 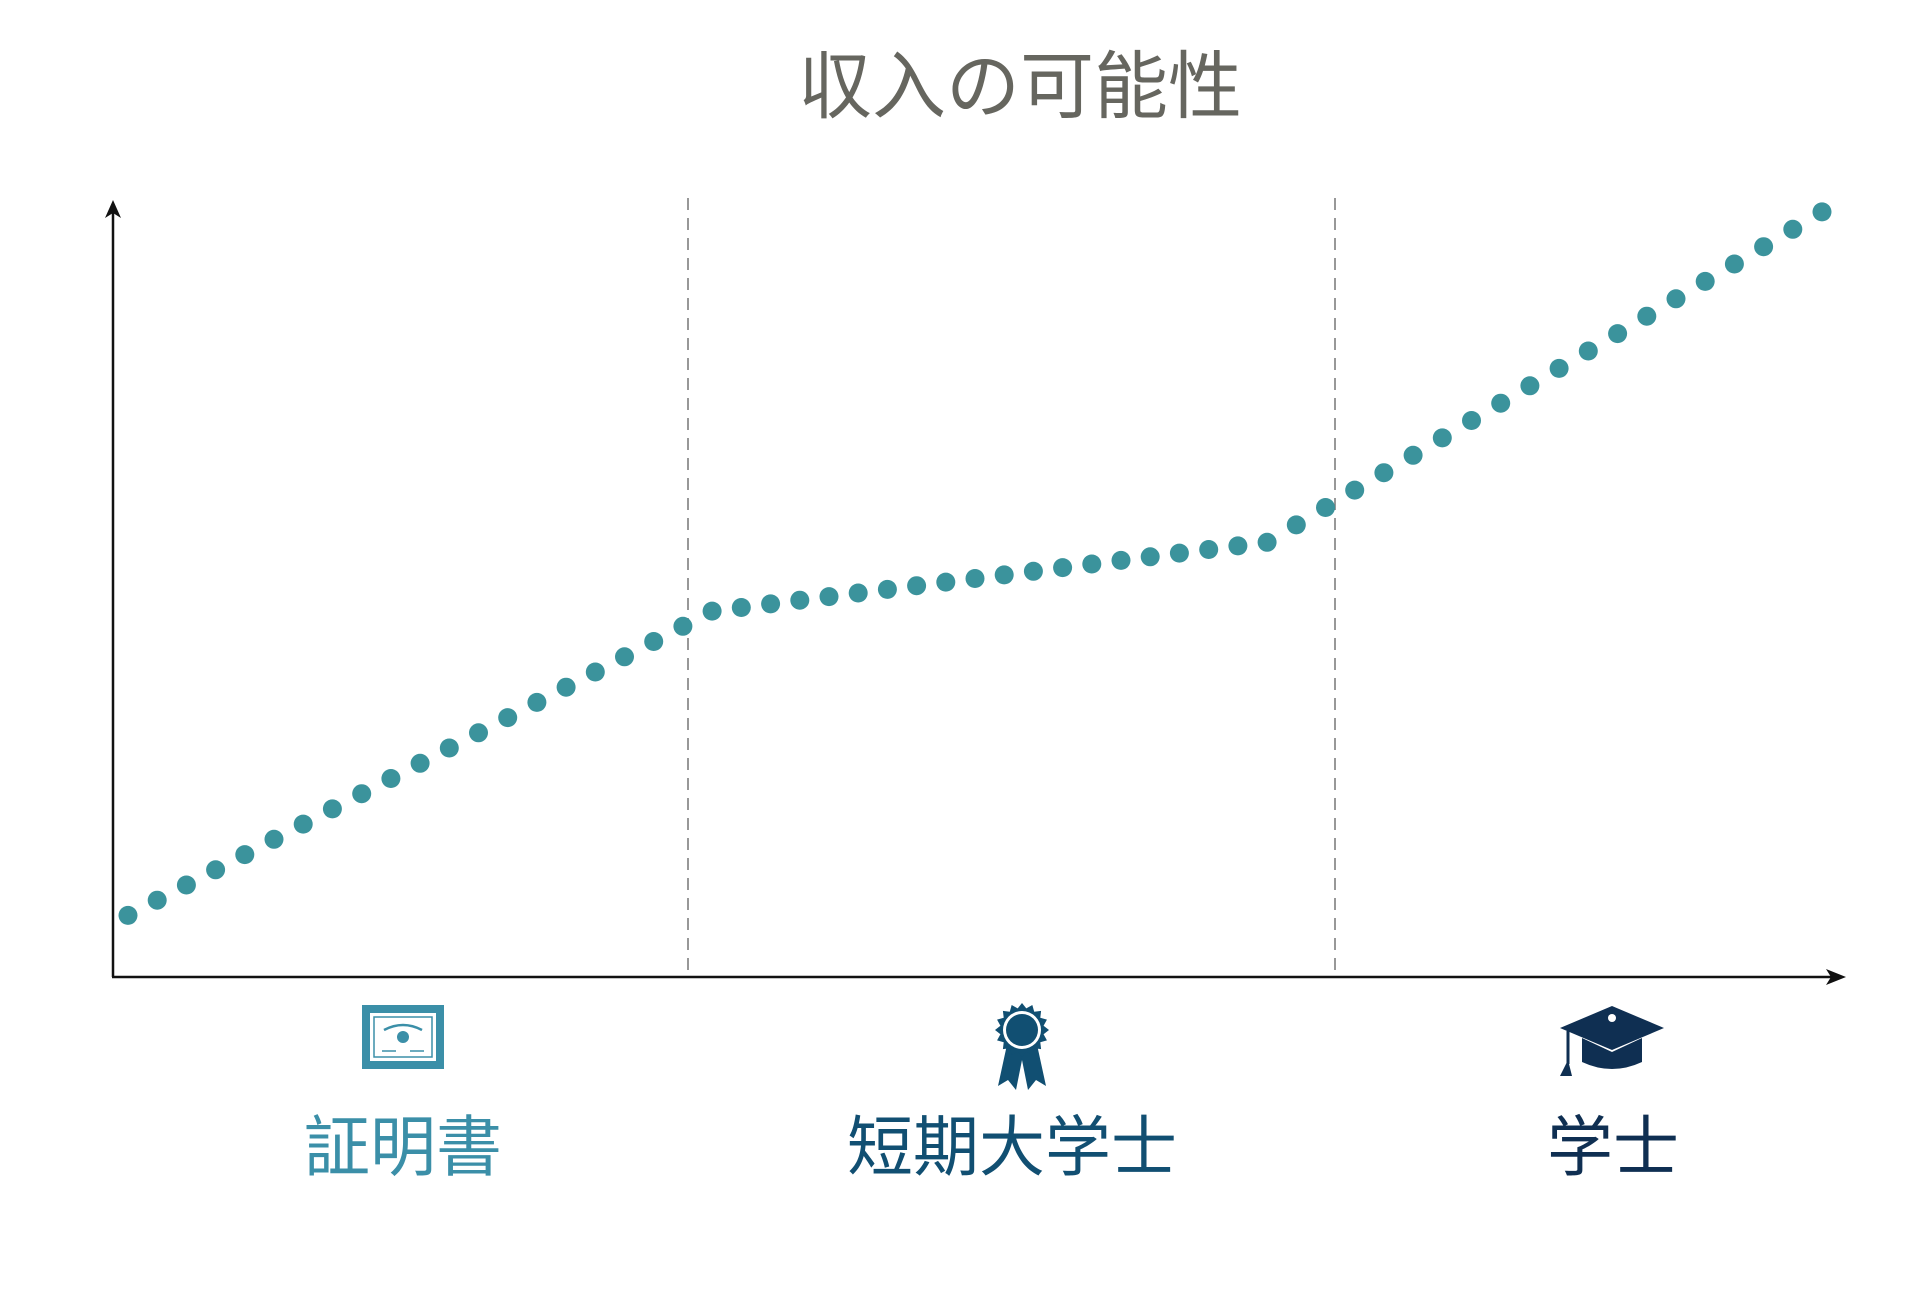 I want to click on y-axis-arrow, so click(x=113, y=209).